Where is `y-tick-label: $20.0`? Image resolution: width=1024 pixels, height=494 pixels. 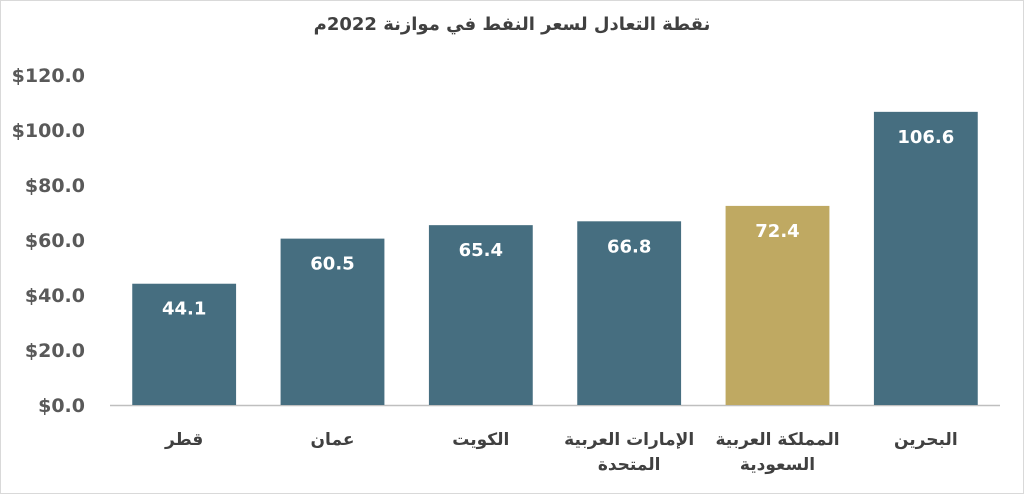 y-tick-label: $20.0 is located at coordinates (55, 351).